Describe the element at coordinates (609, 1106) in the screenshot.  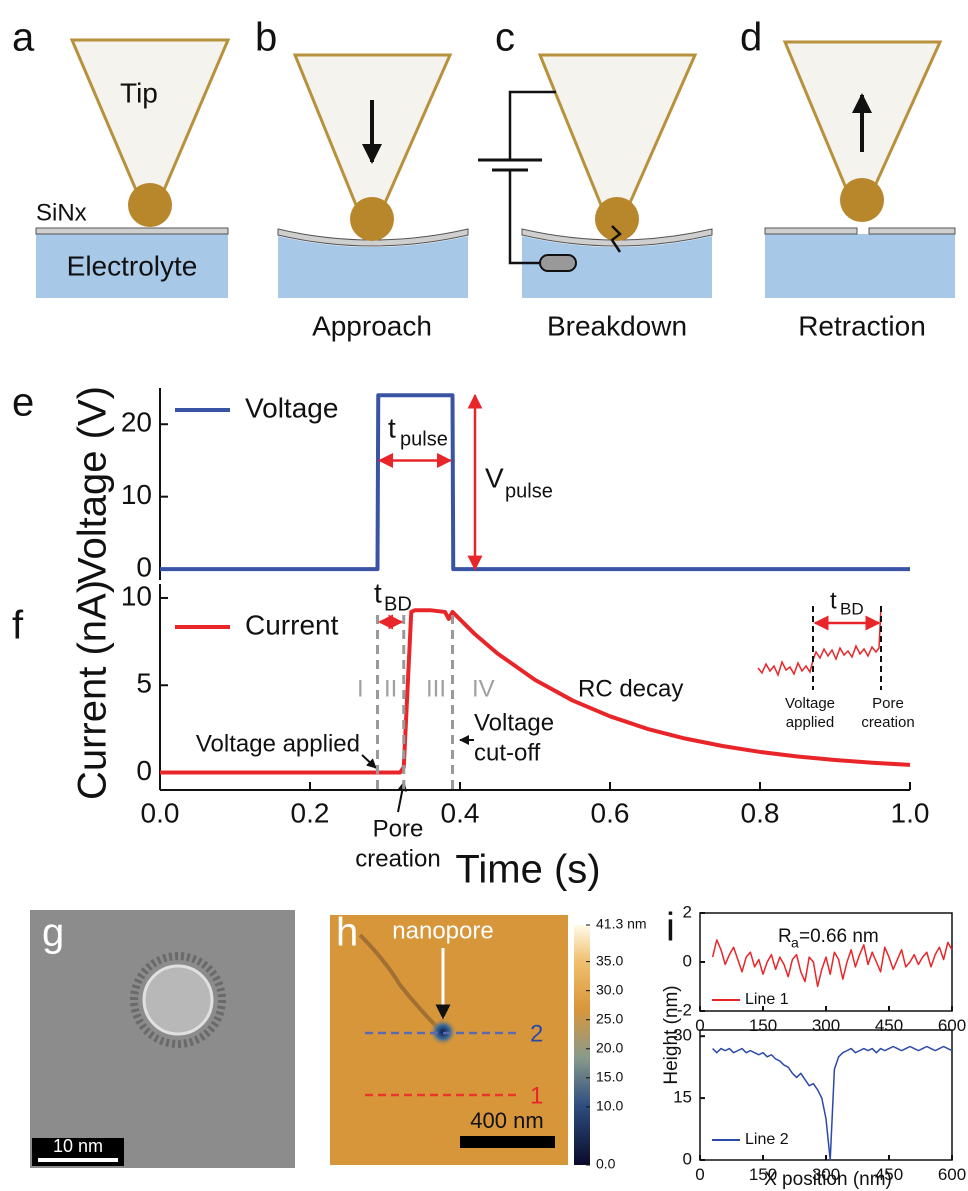
I see `colorbar-tick-label: 10.0` at that location.